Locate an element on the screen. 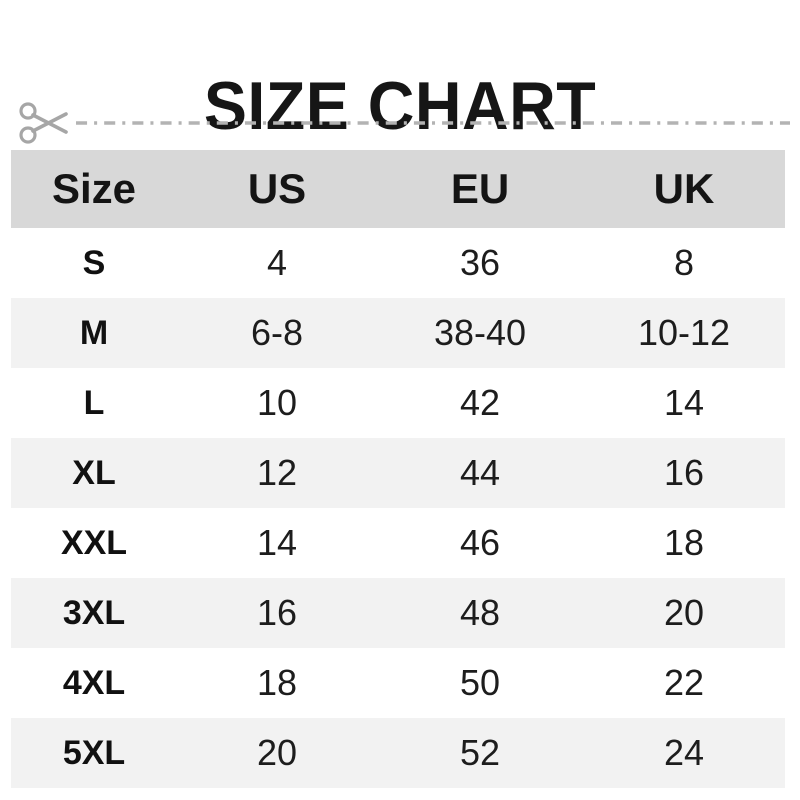 The image size is (800, 800). cut-line is located at coordinates (404, 123).